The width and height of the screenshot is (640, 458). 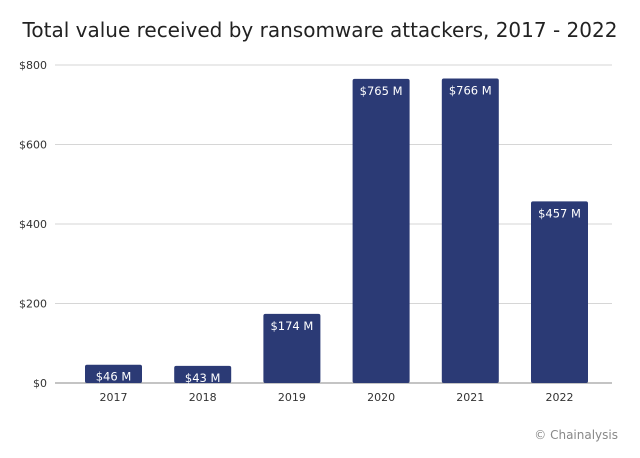 What do you see at coordinates (203, 378) in the screenshot?
I see `data-label: $43 M` at bounding box center [203, 378].